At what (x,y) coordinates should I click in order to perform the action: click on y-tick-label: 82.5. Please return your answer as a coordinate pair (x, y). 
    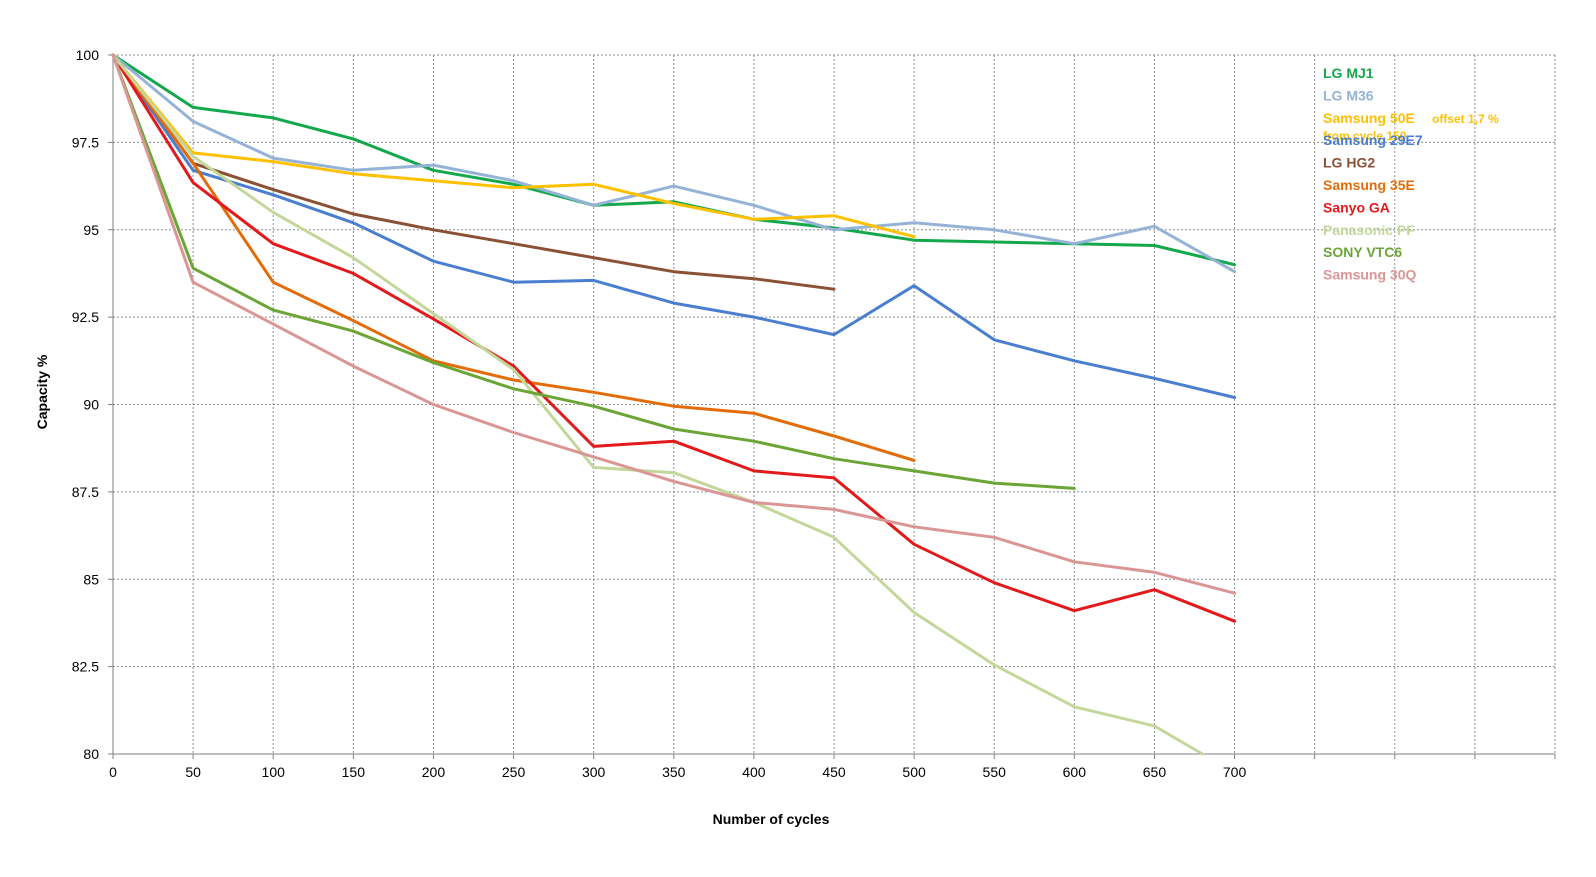
    Looking at the image, I should click on (85, 667).